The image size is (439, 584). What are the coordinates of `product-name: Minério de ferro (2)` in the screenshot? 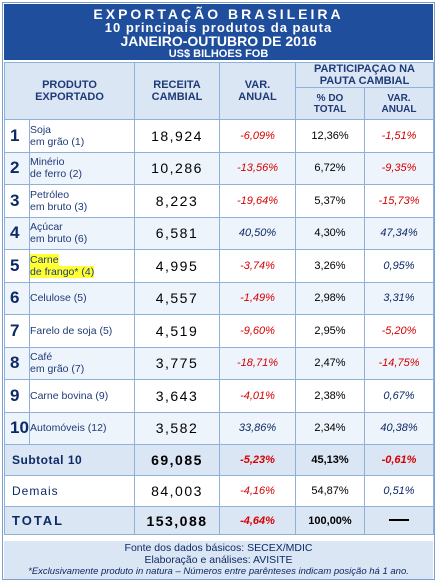 It's located at (82, 168).